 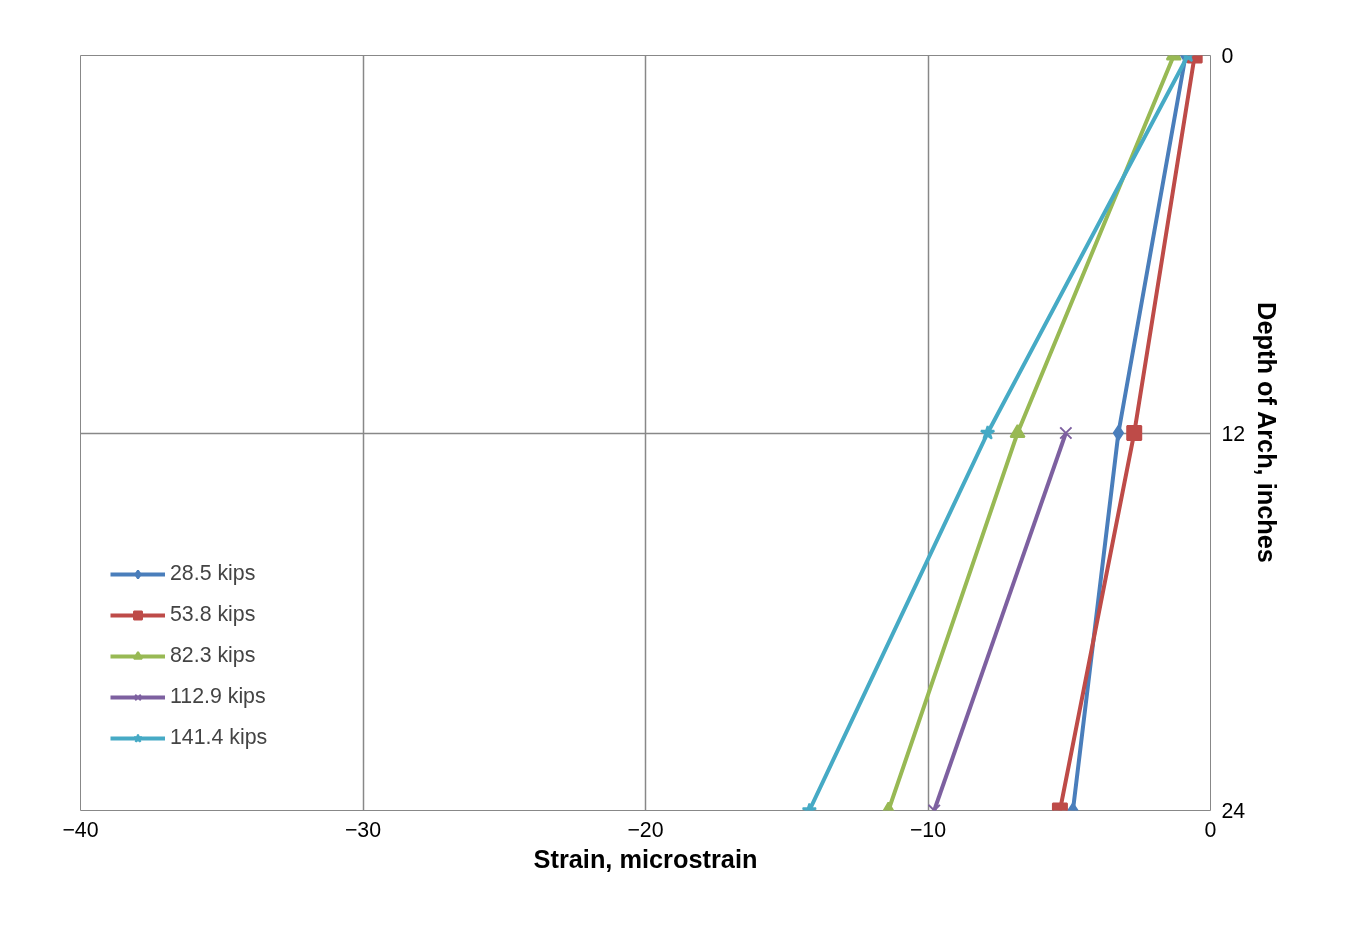 What do you see at coordinates (928, 829) in the screenshot?
I see `x-tick-label: −10` at bounding box center [928, 829].